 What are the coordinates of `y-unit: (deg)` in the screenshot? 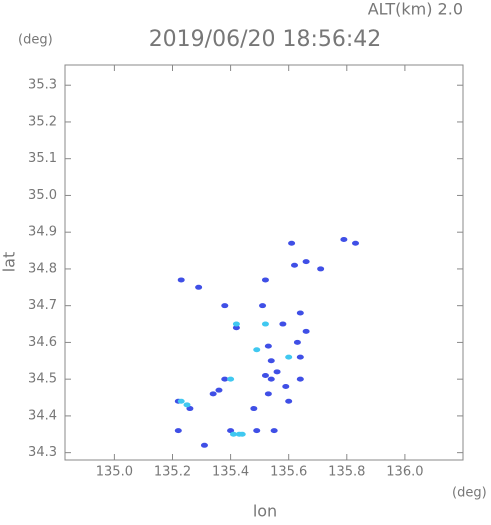 It's located at (35, 40).